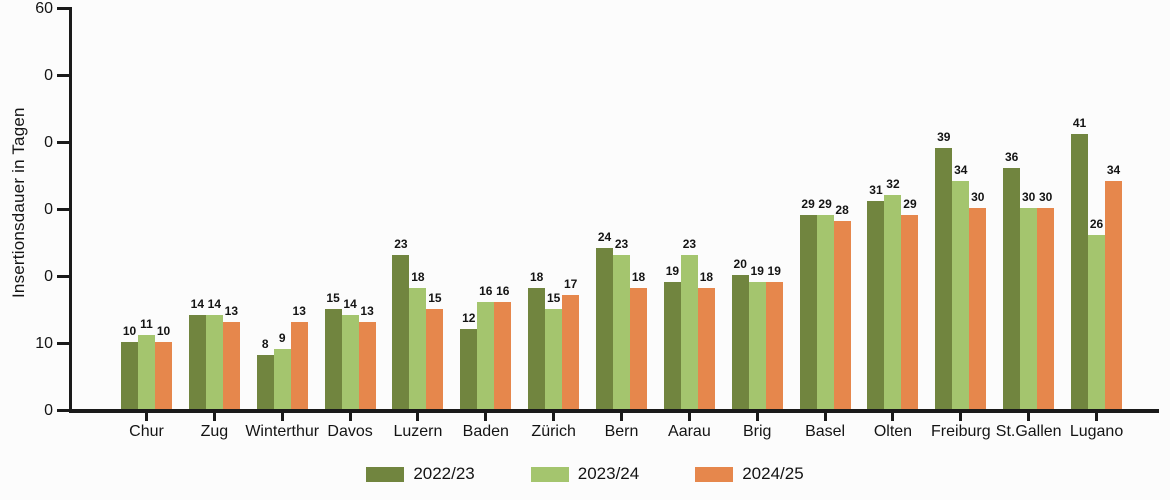  What do you see at coordinates (1096, 223) in the screenshot?
I see `bar-value-label: 26` at bounding box center [1096, 223].